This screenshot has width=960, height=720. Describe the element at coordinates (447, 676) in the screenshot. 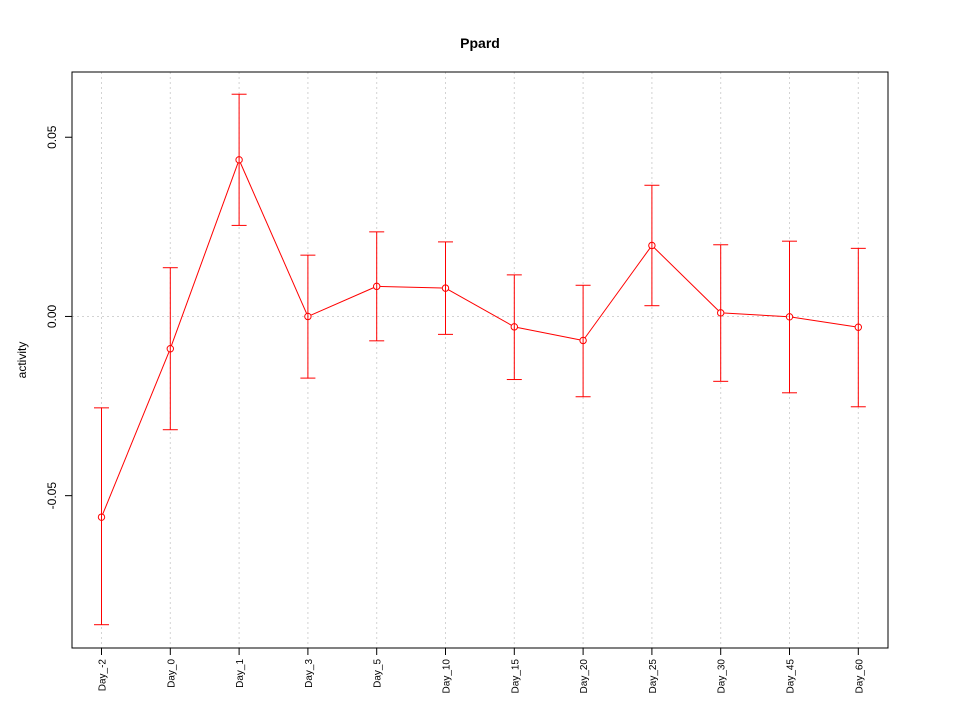

I see `x-tick-label: Day_10` at that location.